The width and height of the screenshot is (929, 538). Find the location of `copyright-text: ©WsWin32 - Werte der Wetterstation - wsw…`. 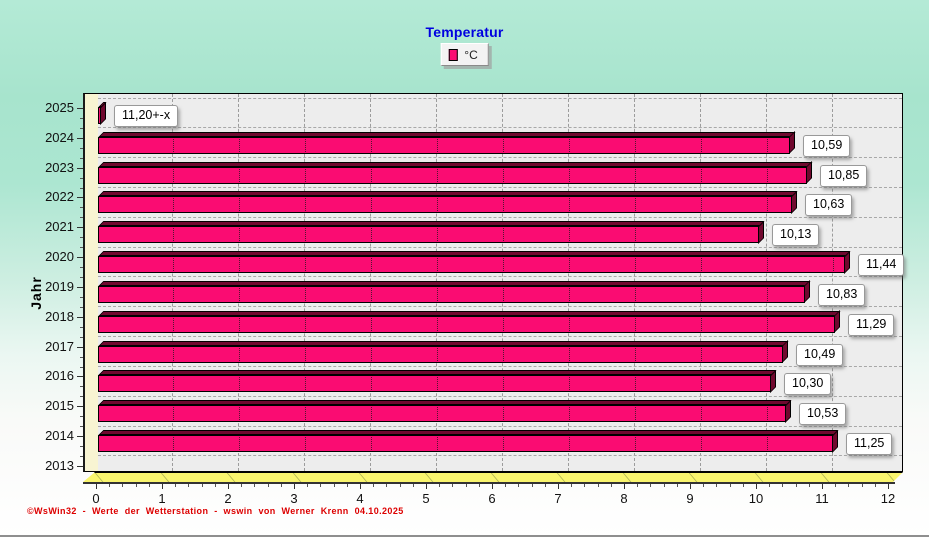

copyright-text: ©WsWin32 - Werte der Wetterstation - wsw… is located at coordinates (215, 511).